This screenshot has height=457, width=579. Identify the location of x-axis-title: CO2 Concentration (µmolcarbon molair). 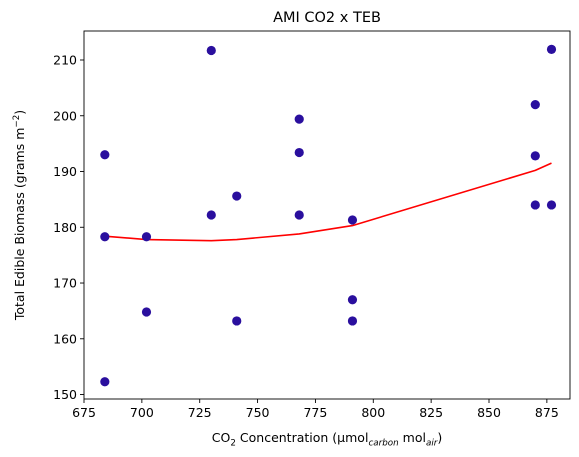
(327, 439).